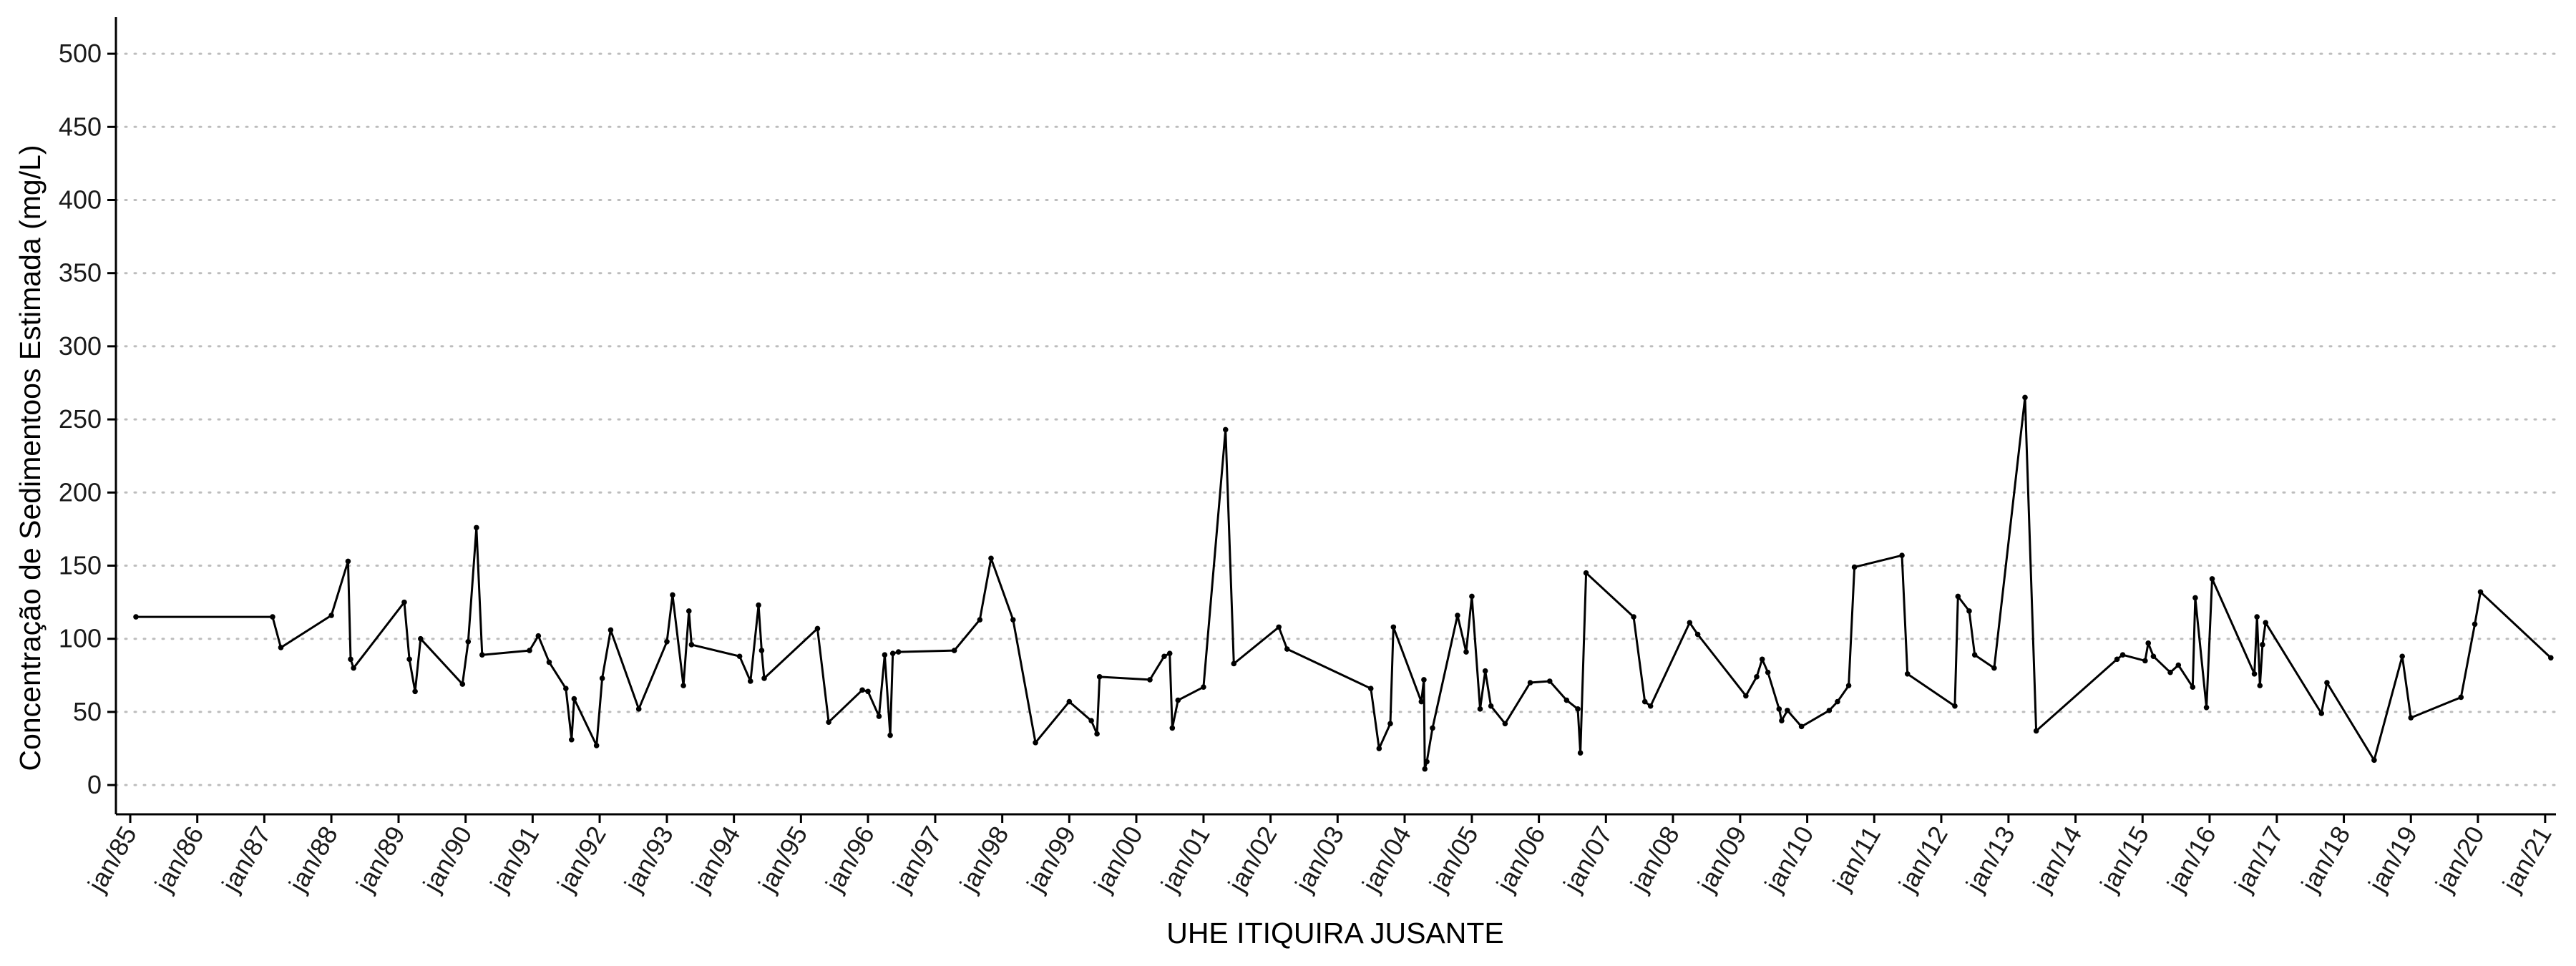 The width and height of the screenshot is (2576, 966). Describe the element at coordinates (984, 859) in the screenshot. I see `x-tick-label: jan/98` at that location.